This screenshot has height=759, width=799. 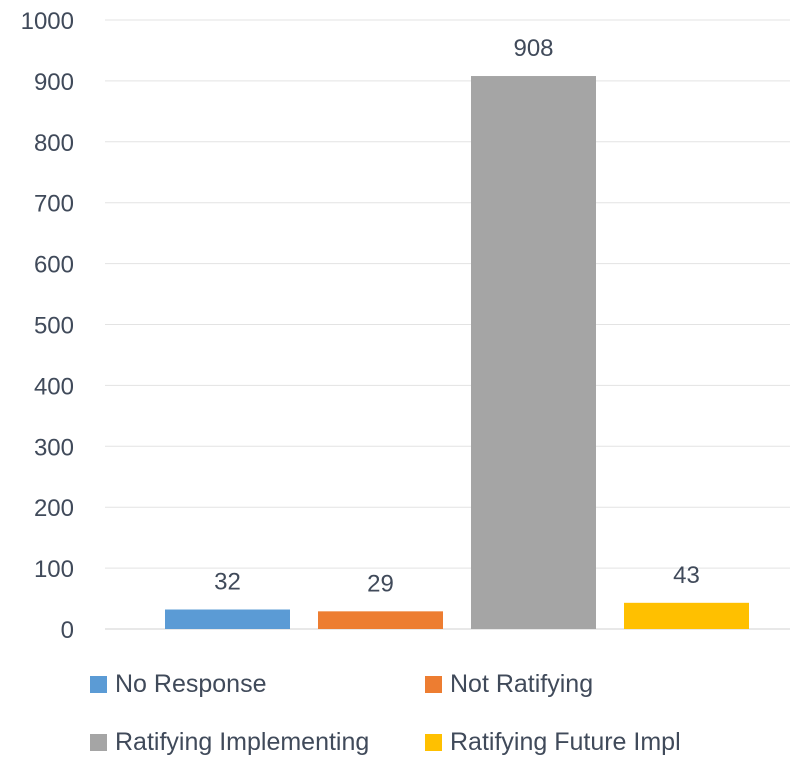 I want to click on legend-label: Not Ratifying, so click(x=522, y=684).